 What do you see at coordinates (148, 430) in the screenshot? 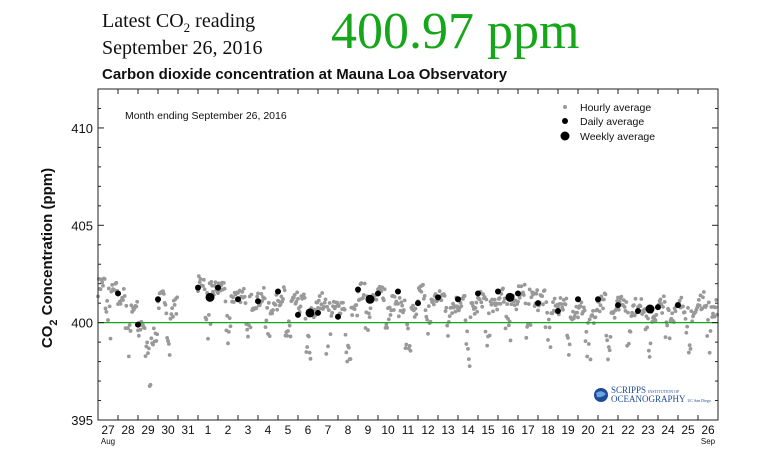
I see `x-tick-label: 29` at bounding box center [148, 430].